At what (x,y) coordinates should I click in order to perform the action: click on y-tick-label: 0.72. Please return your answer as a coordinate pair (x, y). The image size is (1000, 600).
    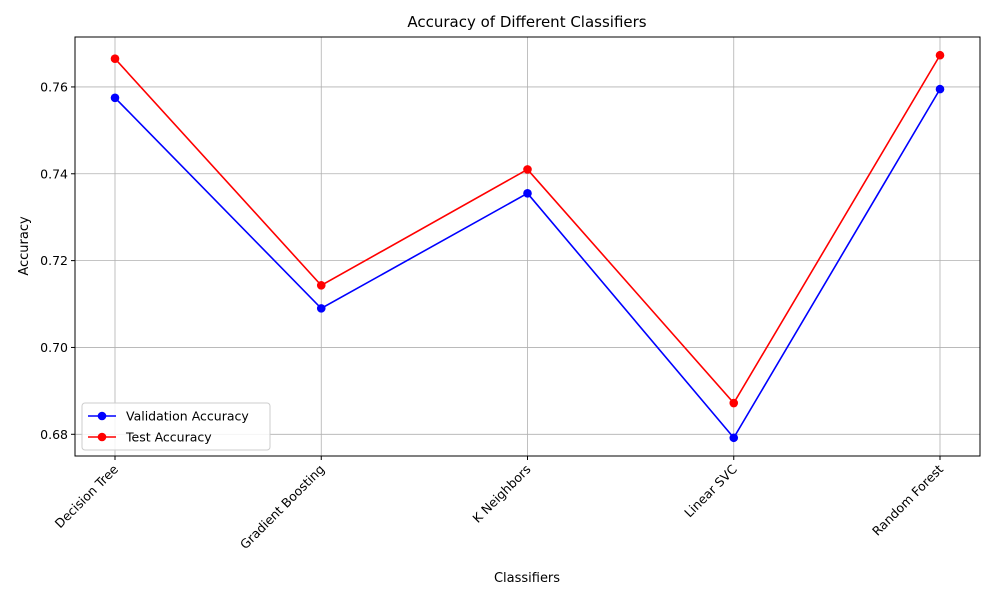
    Looking at the image, I should click on (54, 260).